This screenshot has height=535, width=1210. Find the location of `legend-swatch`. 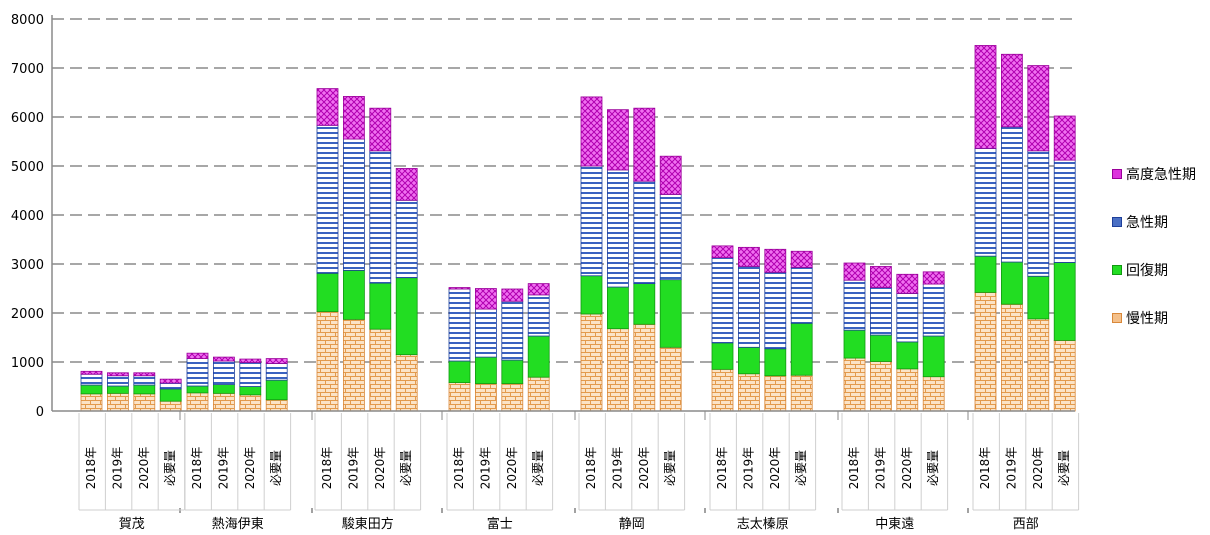

legend-swatch is located at coordinates (1117, 174).